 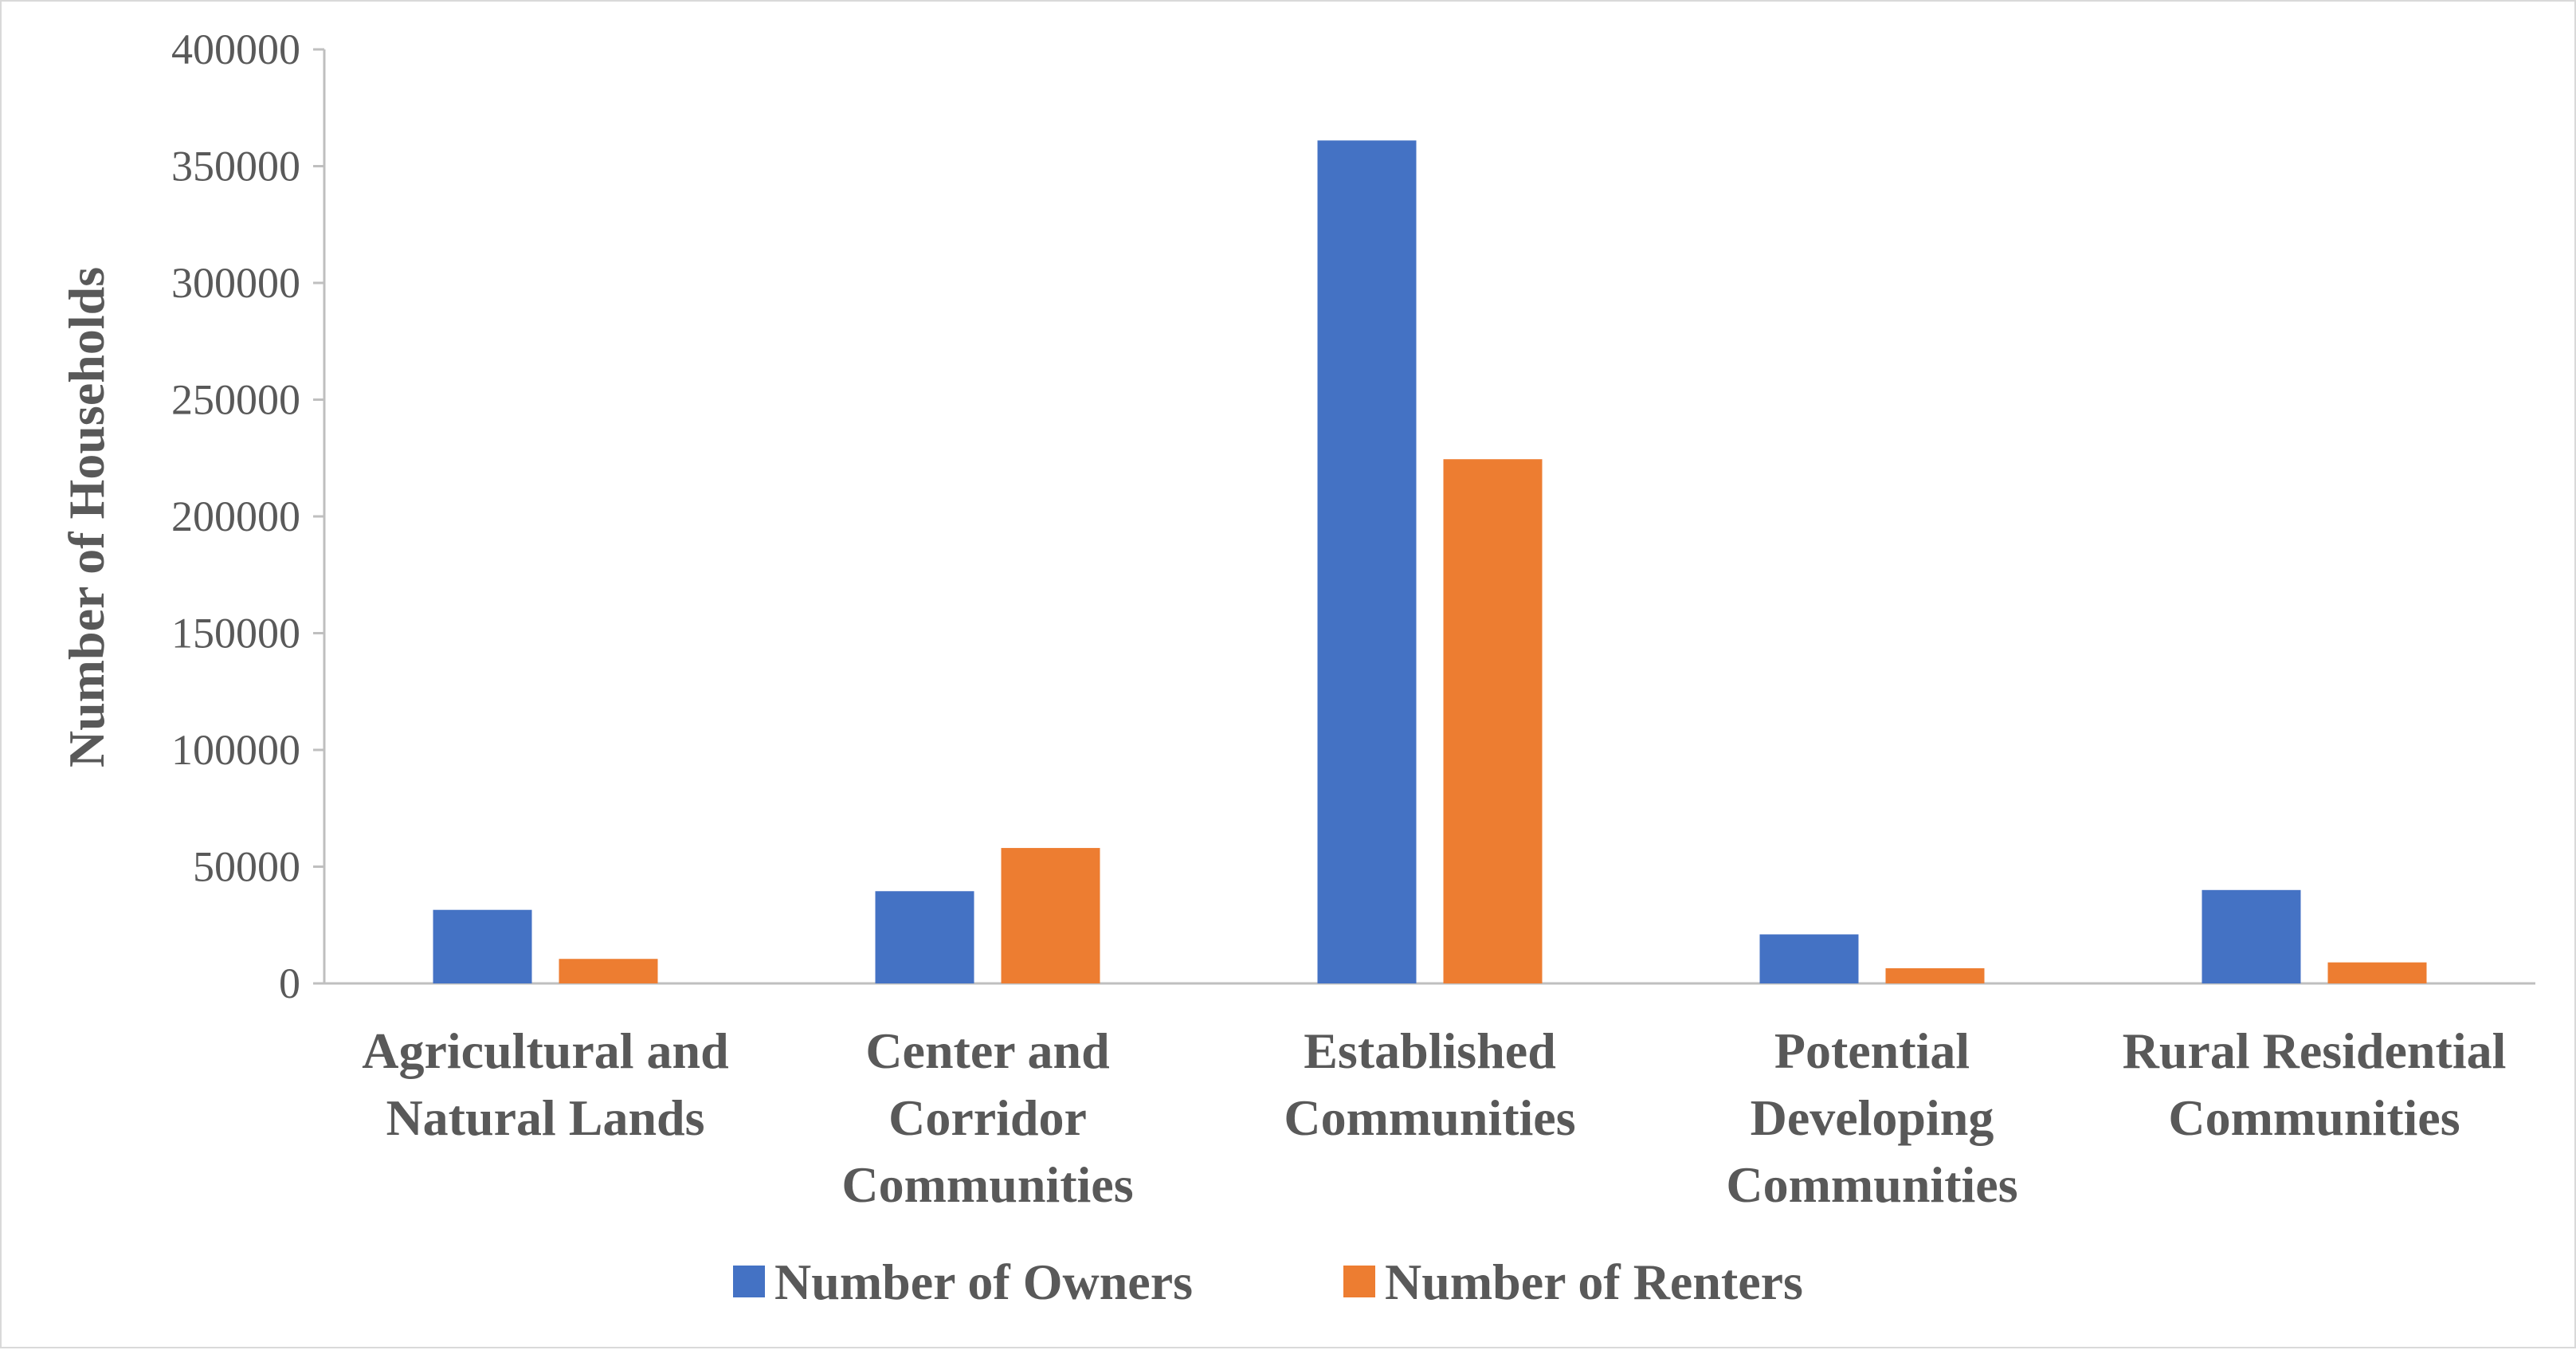 I want to click on y-tick-label: 50000, so click(x=247, y=867).